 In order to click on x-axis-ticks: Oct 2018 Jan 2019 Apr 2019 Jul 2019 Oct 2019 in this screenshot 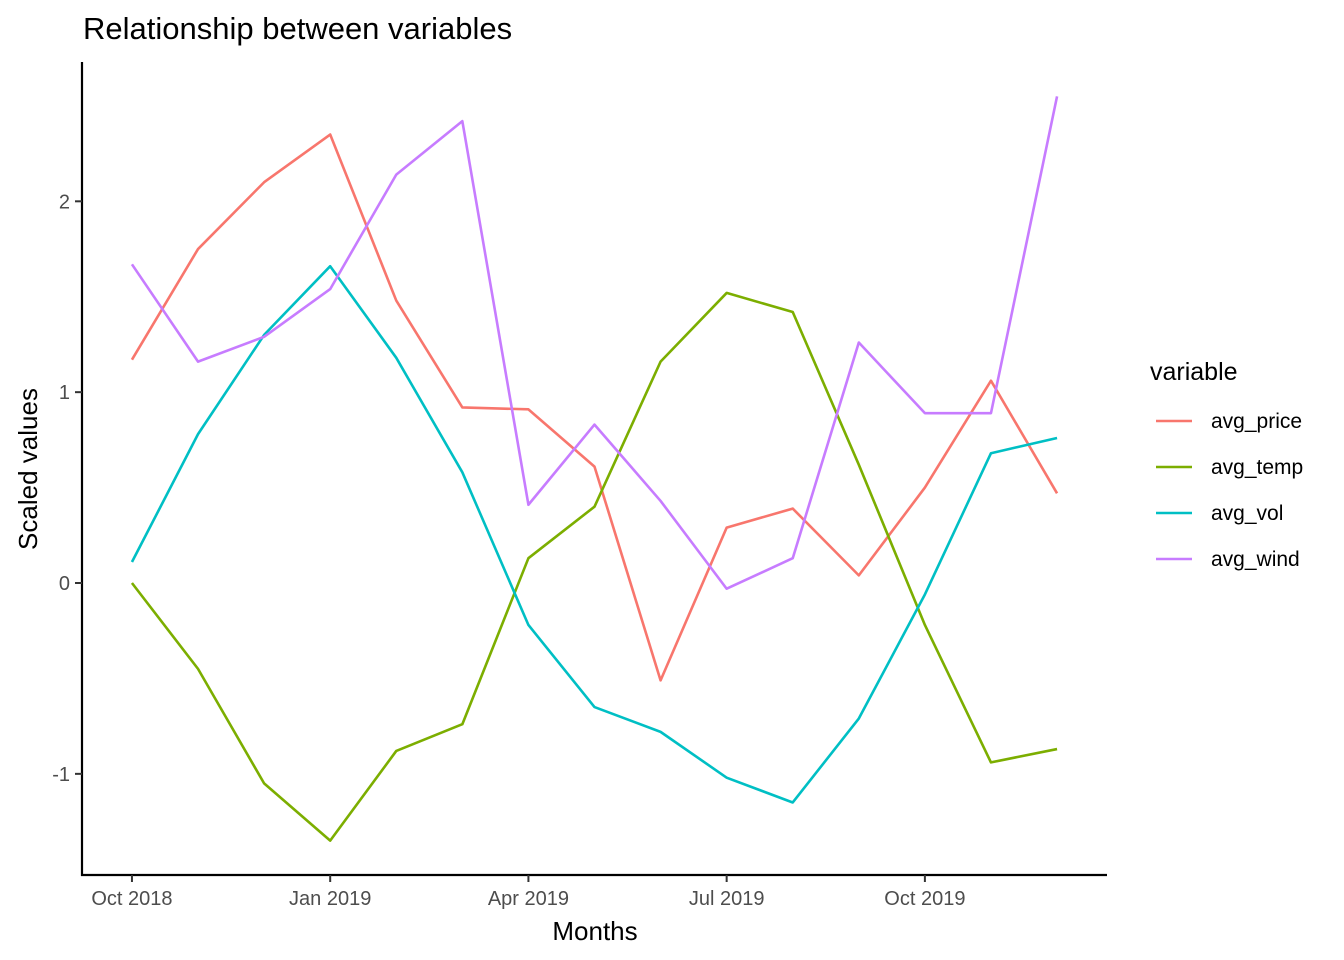, I will do `click(528, 892)`.